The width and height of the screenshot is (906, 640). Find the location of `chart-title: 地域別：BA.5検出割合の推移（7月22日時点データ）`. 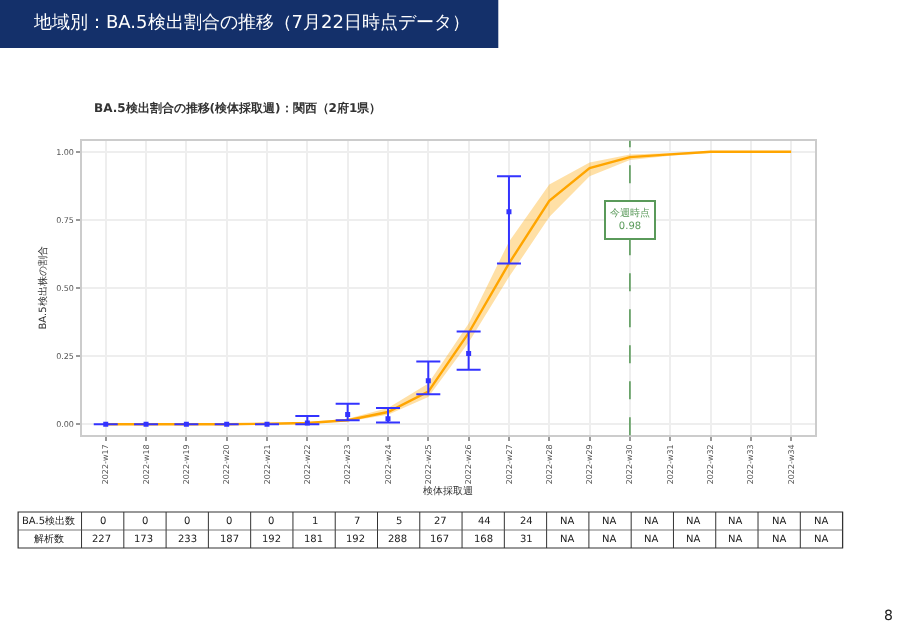

chart-title: 地域別：BA.5検出割合の推移（7月22日時点データ） is located at coordinates (251, 23).